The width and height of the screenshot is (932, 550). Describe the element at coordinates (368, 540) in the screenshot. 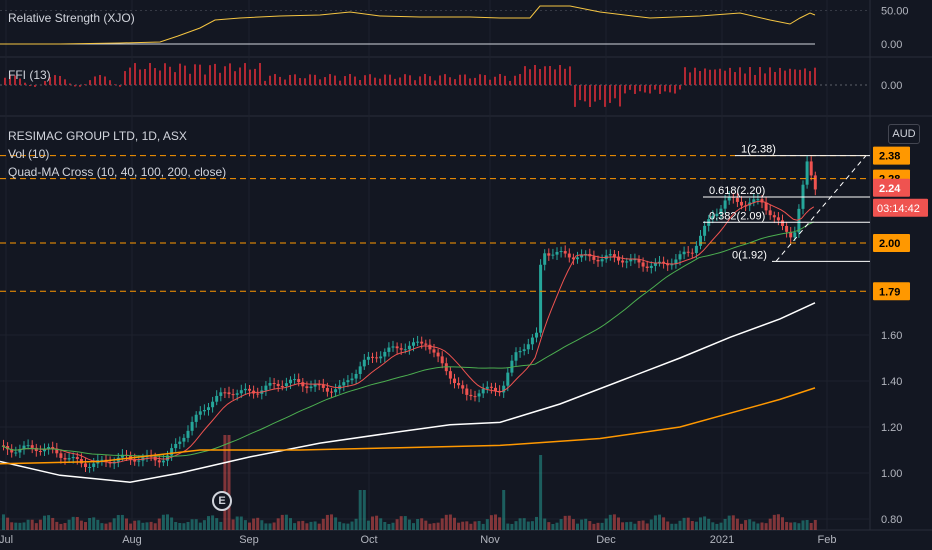

I see `x-tick-label: Oct` at that location.